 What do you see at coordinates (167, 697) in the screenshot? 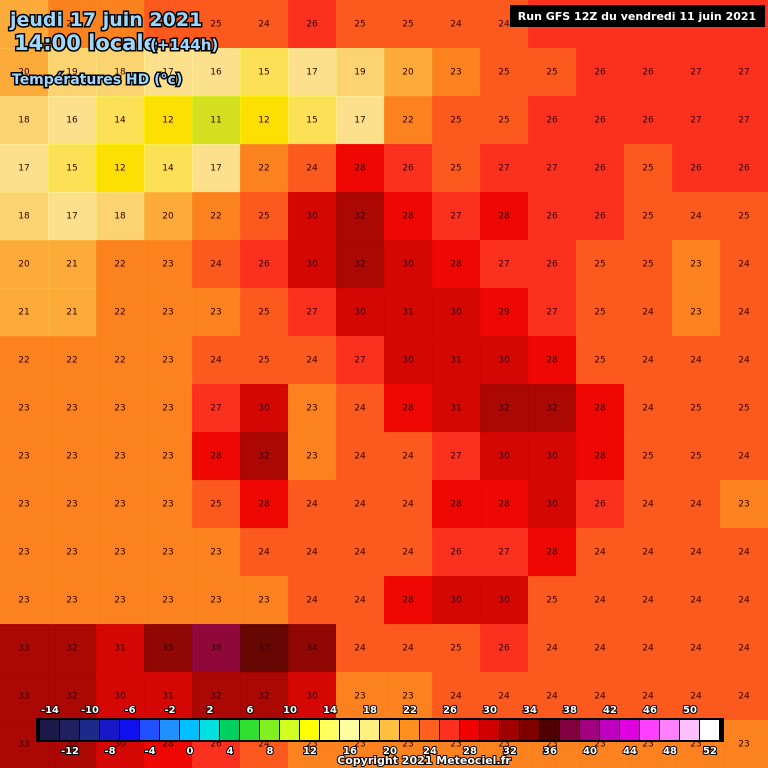
I see `temperature-label: 31` at bounding box center [167, 697].